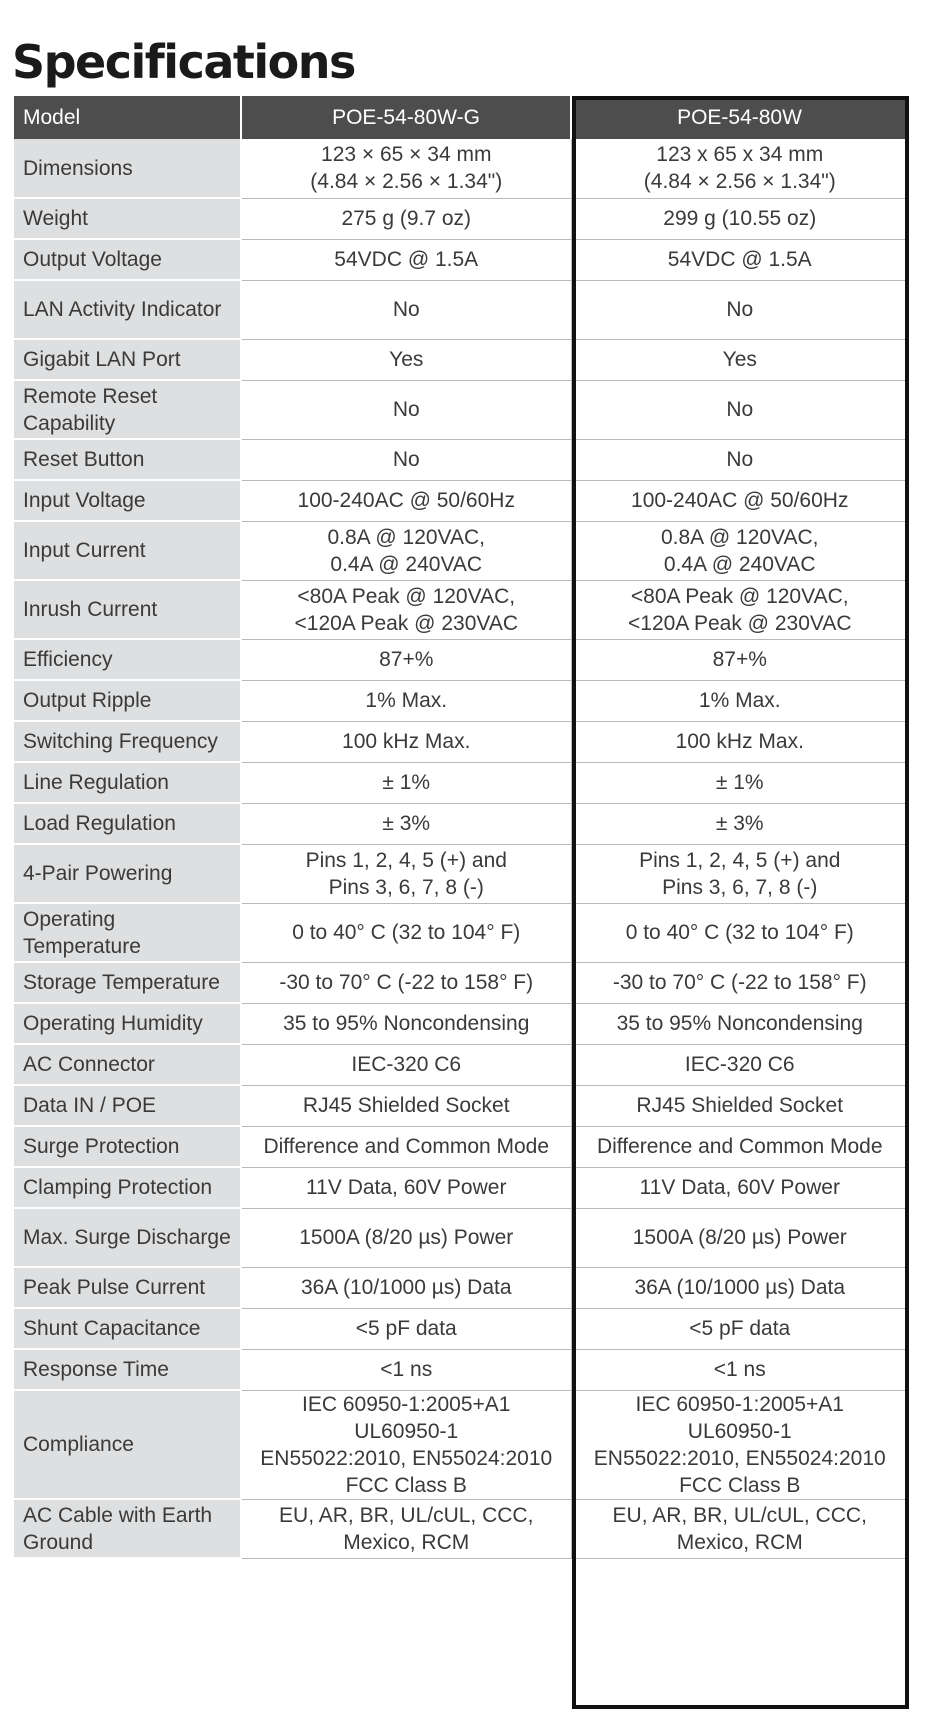 The height and width of the screenshot is (1715, 925). What do you see at coordinates (740, 117) in the screenshot?
I see `header-model-poe-54-80w: POE-54-80W` at bounding box center [740, 117].